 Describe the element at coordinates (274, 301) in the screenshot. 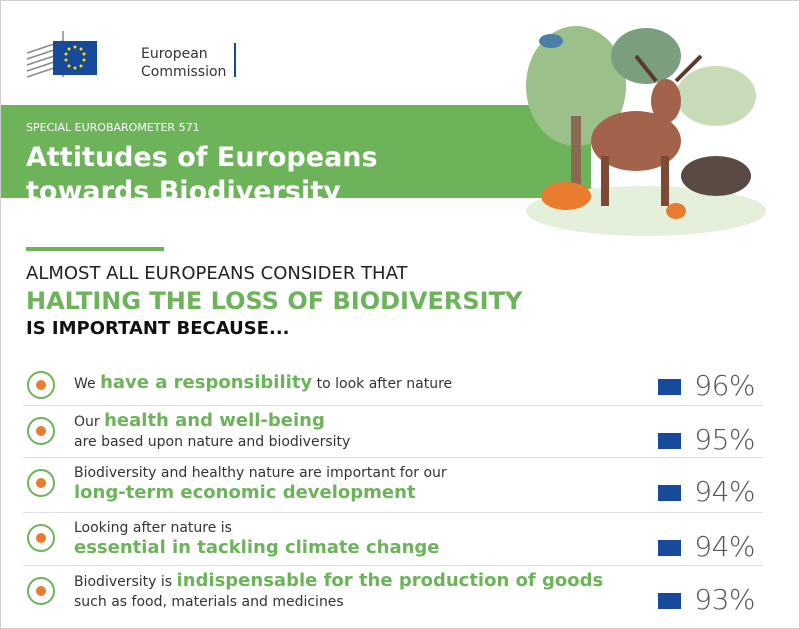

I see `intro-highlight: HALTING THE LOSS OF BIODIVERSITY` at that location.